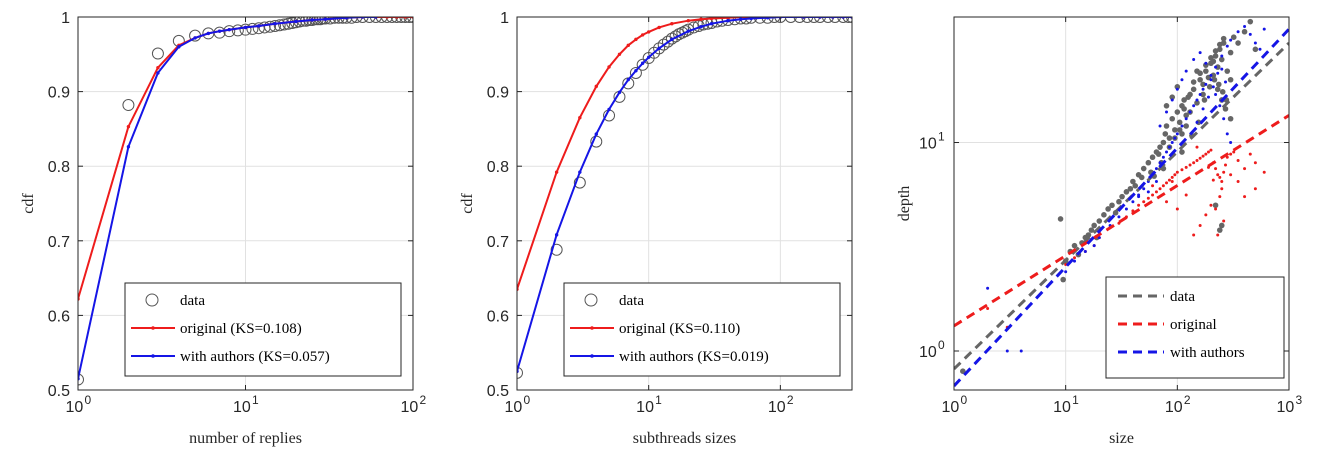  What do you see at coordinates (941, 137) in the screenshot?
I see `panel3-ytick-label-1-exp: 1` at bounding box center [941, 137].